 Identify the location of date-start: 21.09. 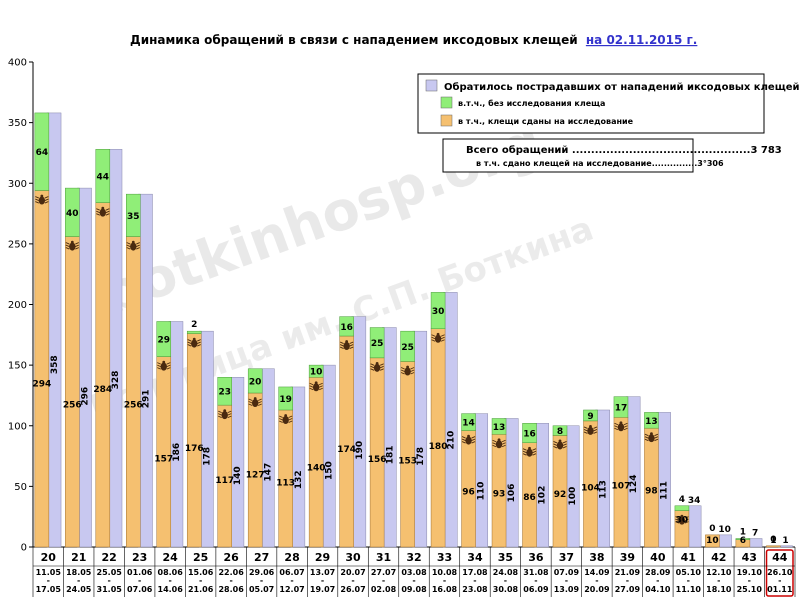
(628, 572).